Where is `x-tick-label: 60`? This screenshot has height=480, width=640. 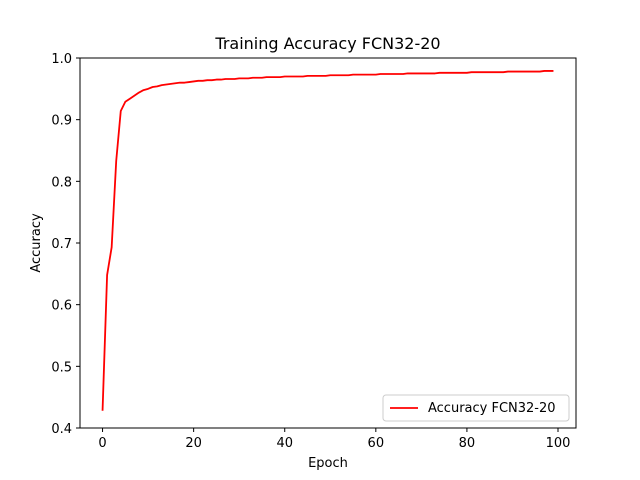 x-tick-label: 60 is located at coordinates (376, 443).